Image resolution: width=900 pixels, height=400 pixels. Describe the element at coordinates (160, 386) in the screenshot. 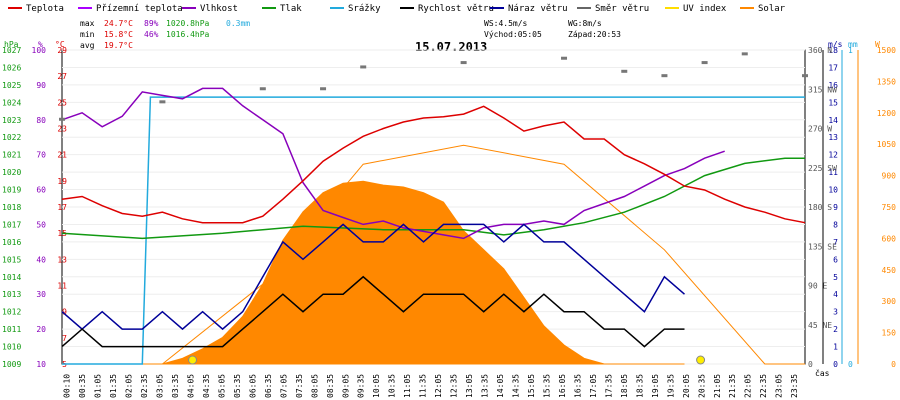

I see `x-tick-label: 03:05` at that location.